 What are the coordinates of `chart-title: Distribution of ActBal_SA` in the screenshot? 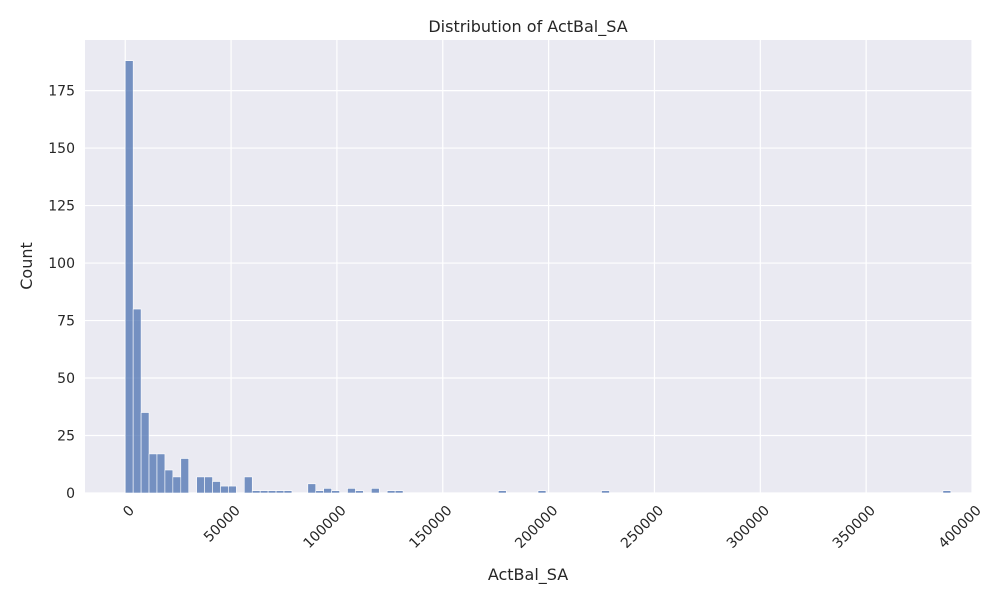 It's located at (527, 27).